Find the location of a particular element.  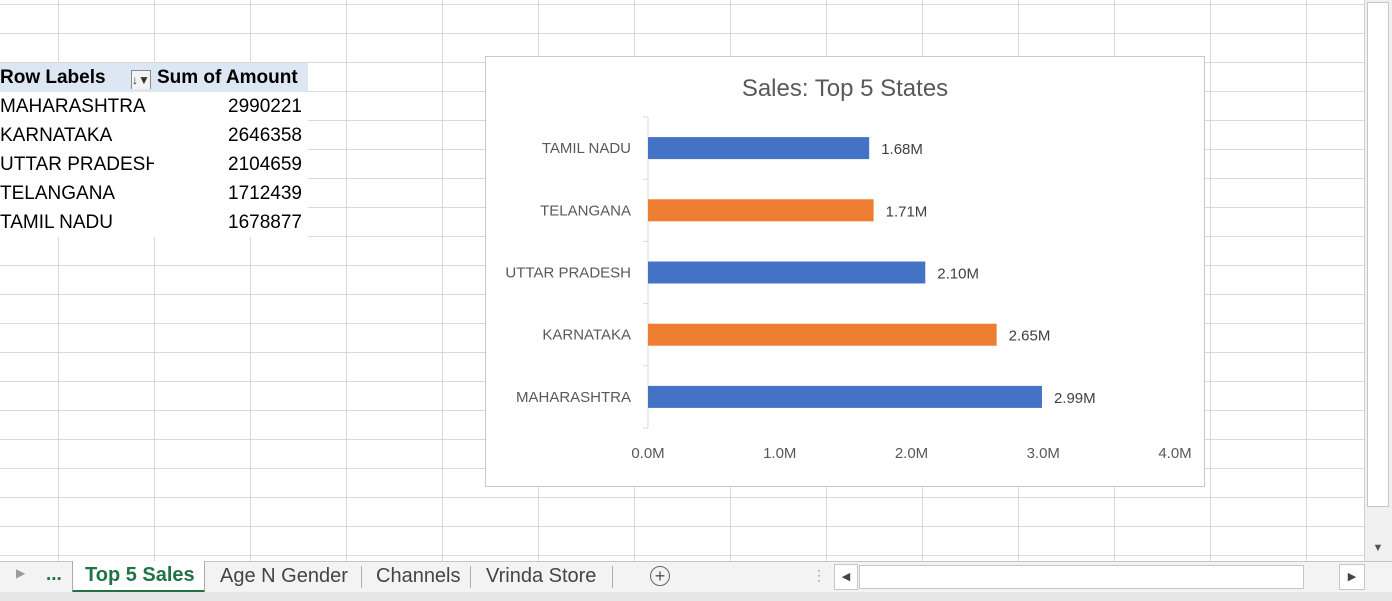

category-label: TELANGANA is located at coordinates (585, 210).